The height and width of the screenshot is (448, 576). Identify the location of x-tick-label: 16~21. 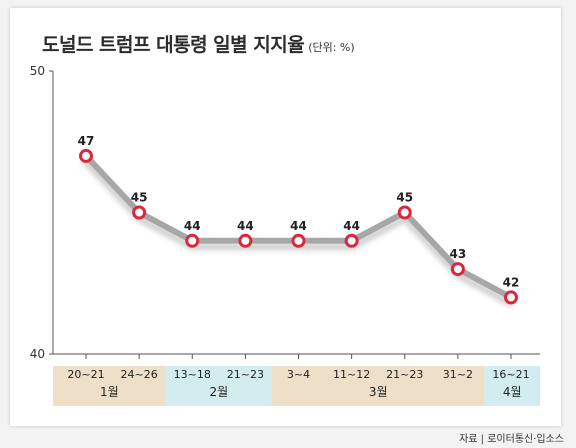
(510, 374).